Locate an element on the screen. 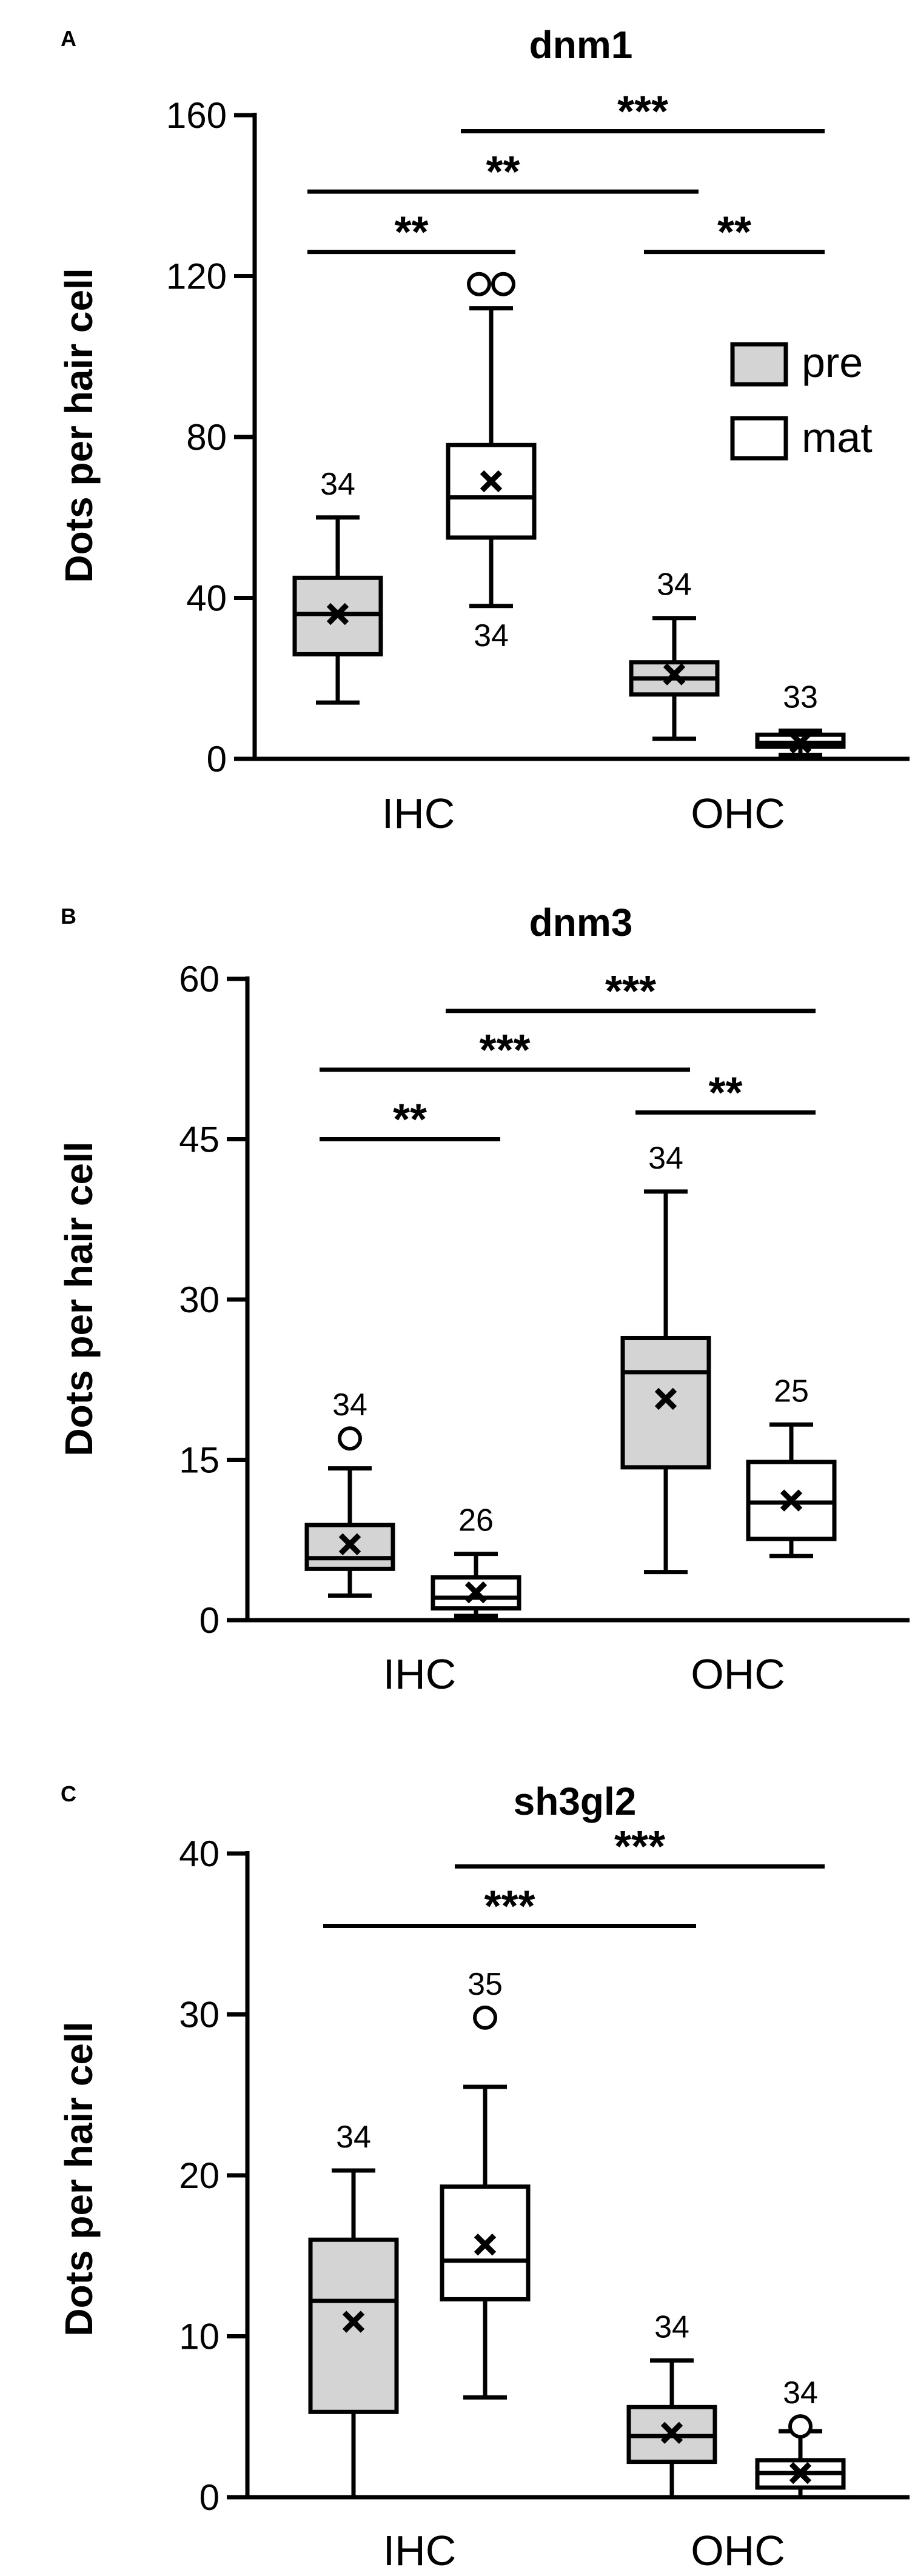 The width and height of the screenshot is (915, 2576). box-IHC-mat: 26 is located at coordinates (476, 1560).